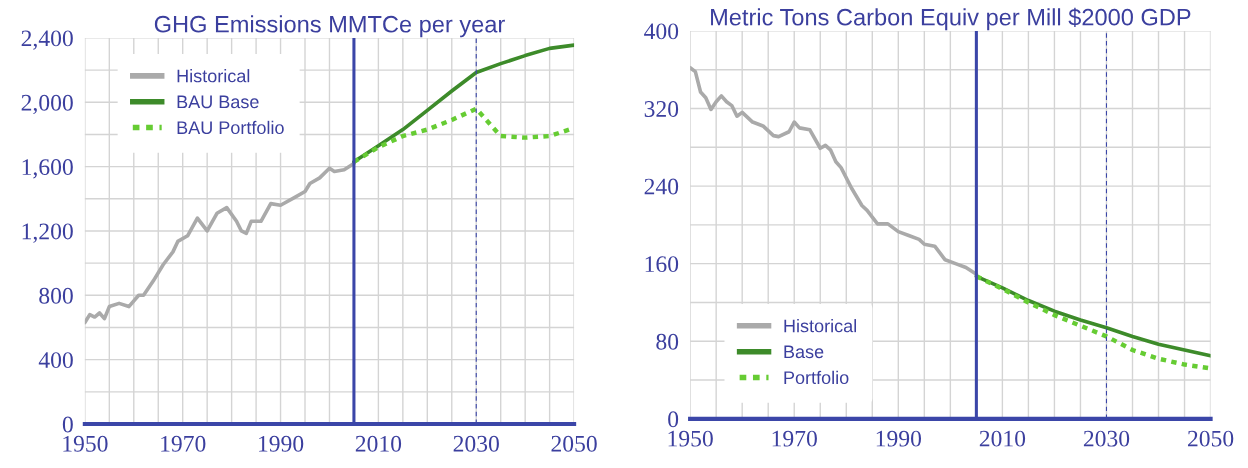  I want to click on chart-title: GHG Emissions MMTCe per year, so click(329, 26).